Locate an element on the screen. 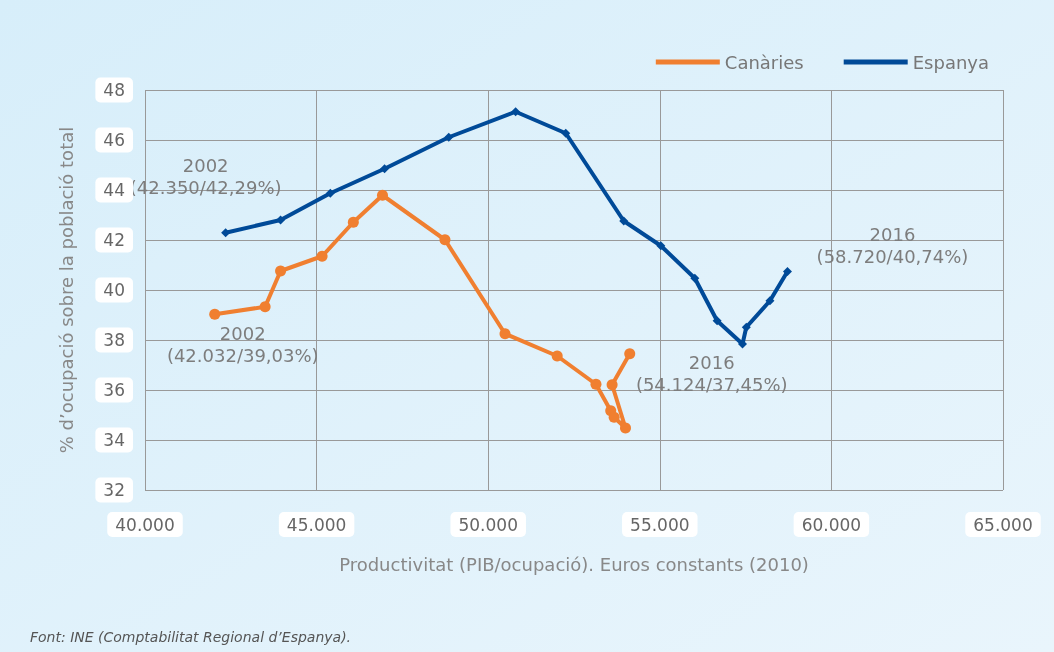 The height and width of the screenshot is (652, 1054). x-tick-label: 60.000 is located at coordinates (831, 524).